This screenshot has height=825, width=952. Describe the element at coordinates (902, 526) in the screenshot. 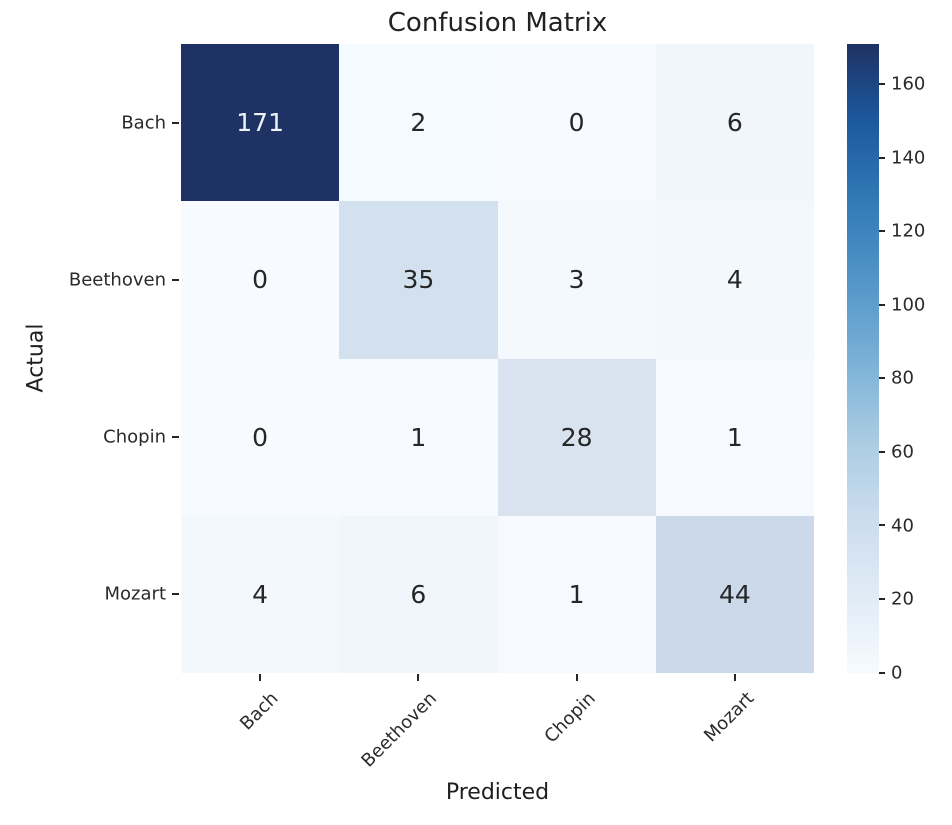

I see `colorbar-tick-label: 40` at that location.